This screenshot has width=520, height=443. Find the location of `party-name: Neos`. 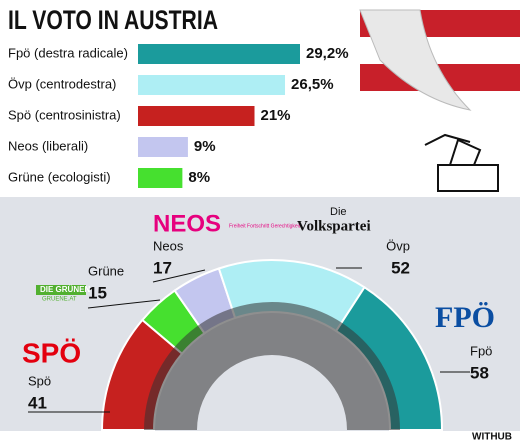

party-name: Neos is located at coordinates (168, 245).